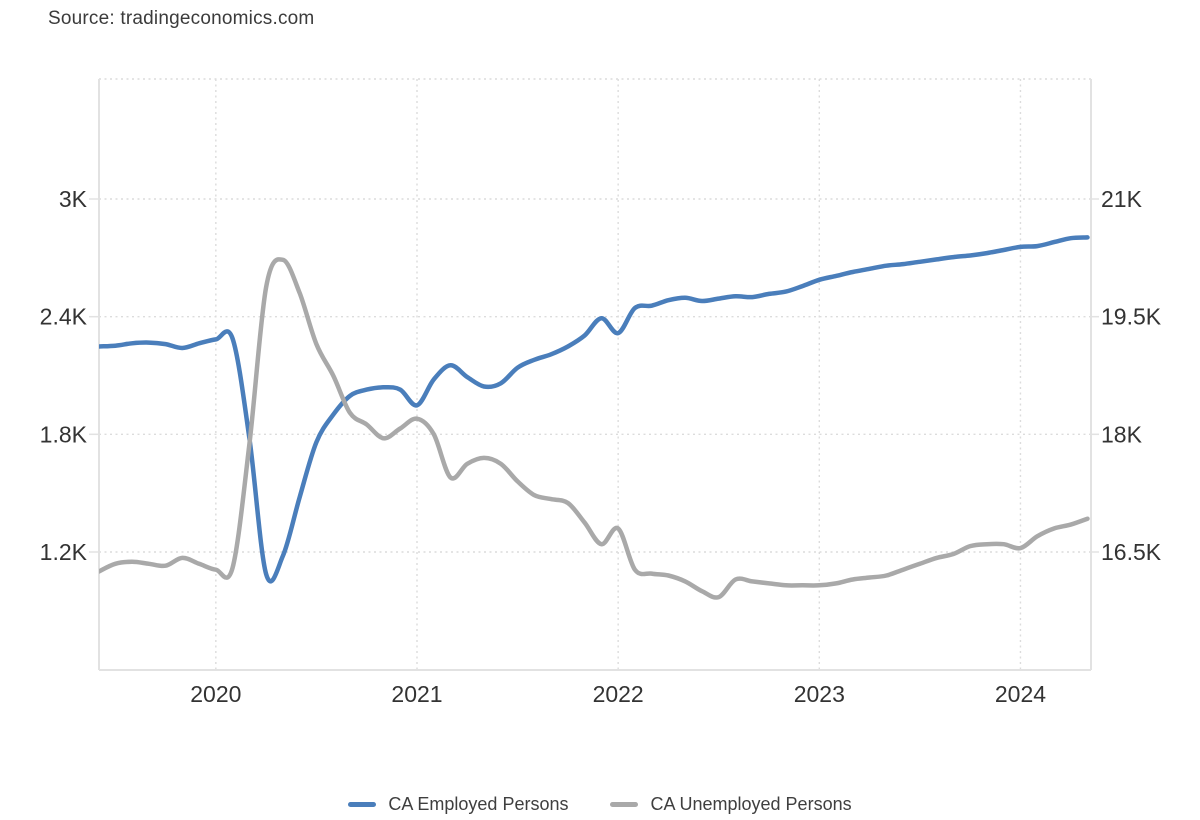 This screenshot has height=820, width=1200. I want to click on x-axis-label-2021: 2021, so click(416, 694).